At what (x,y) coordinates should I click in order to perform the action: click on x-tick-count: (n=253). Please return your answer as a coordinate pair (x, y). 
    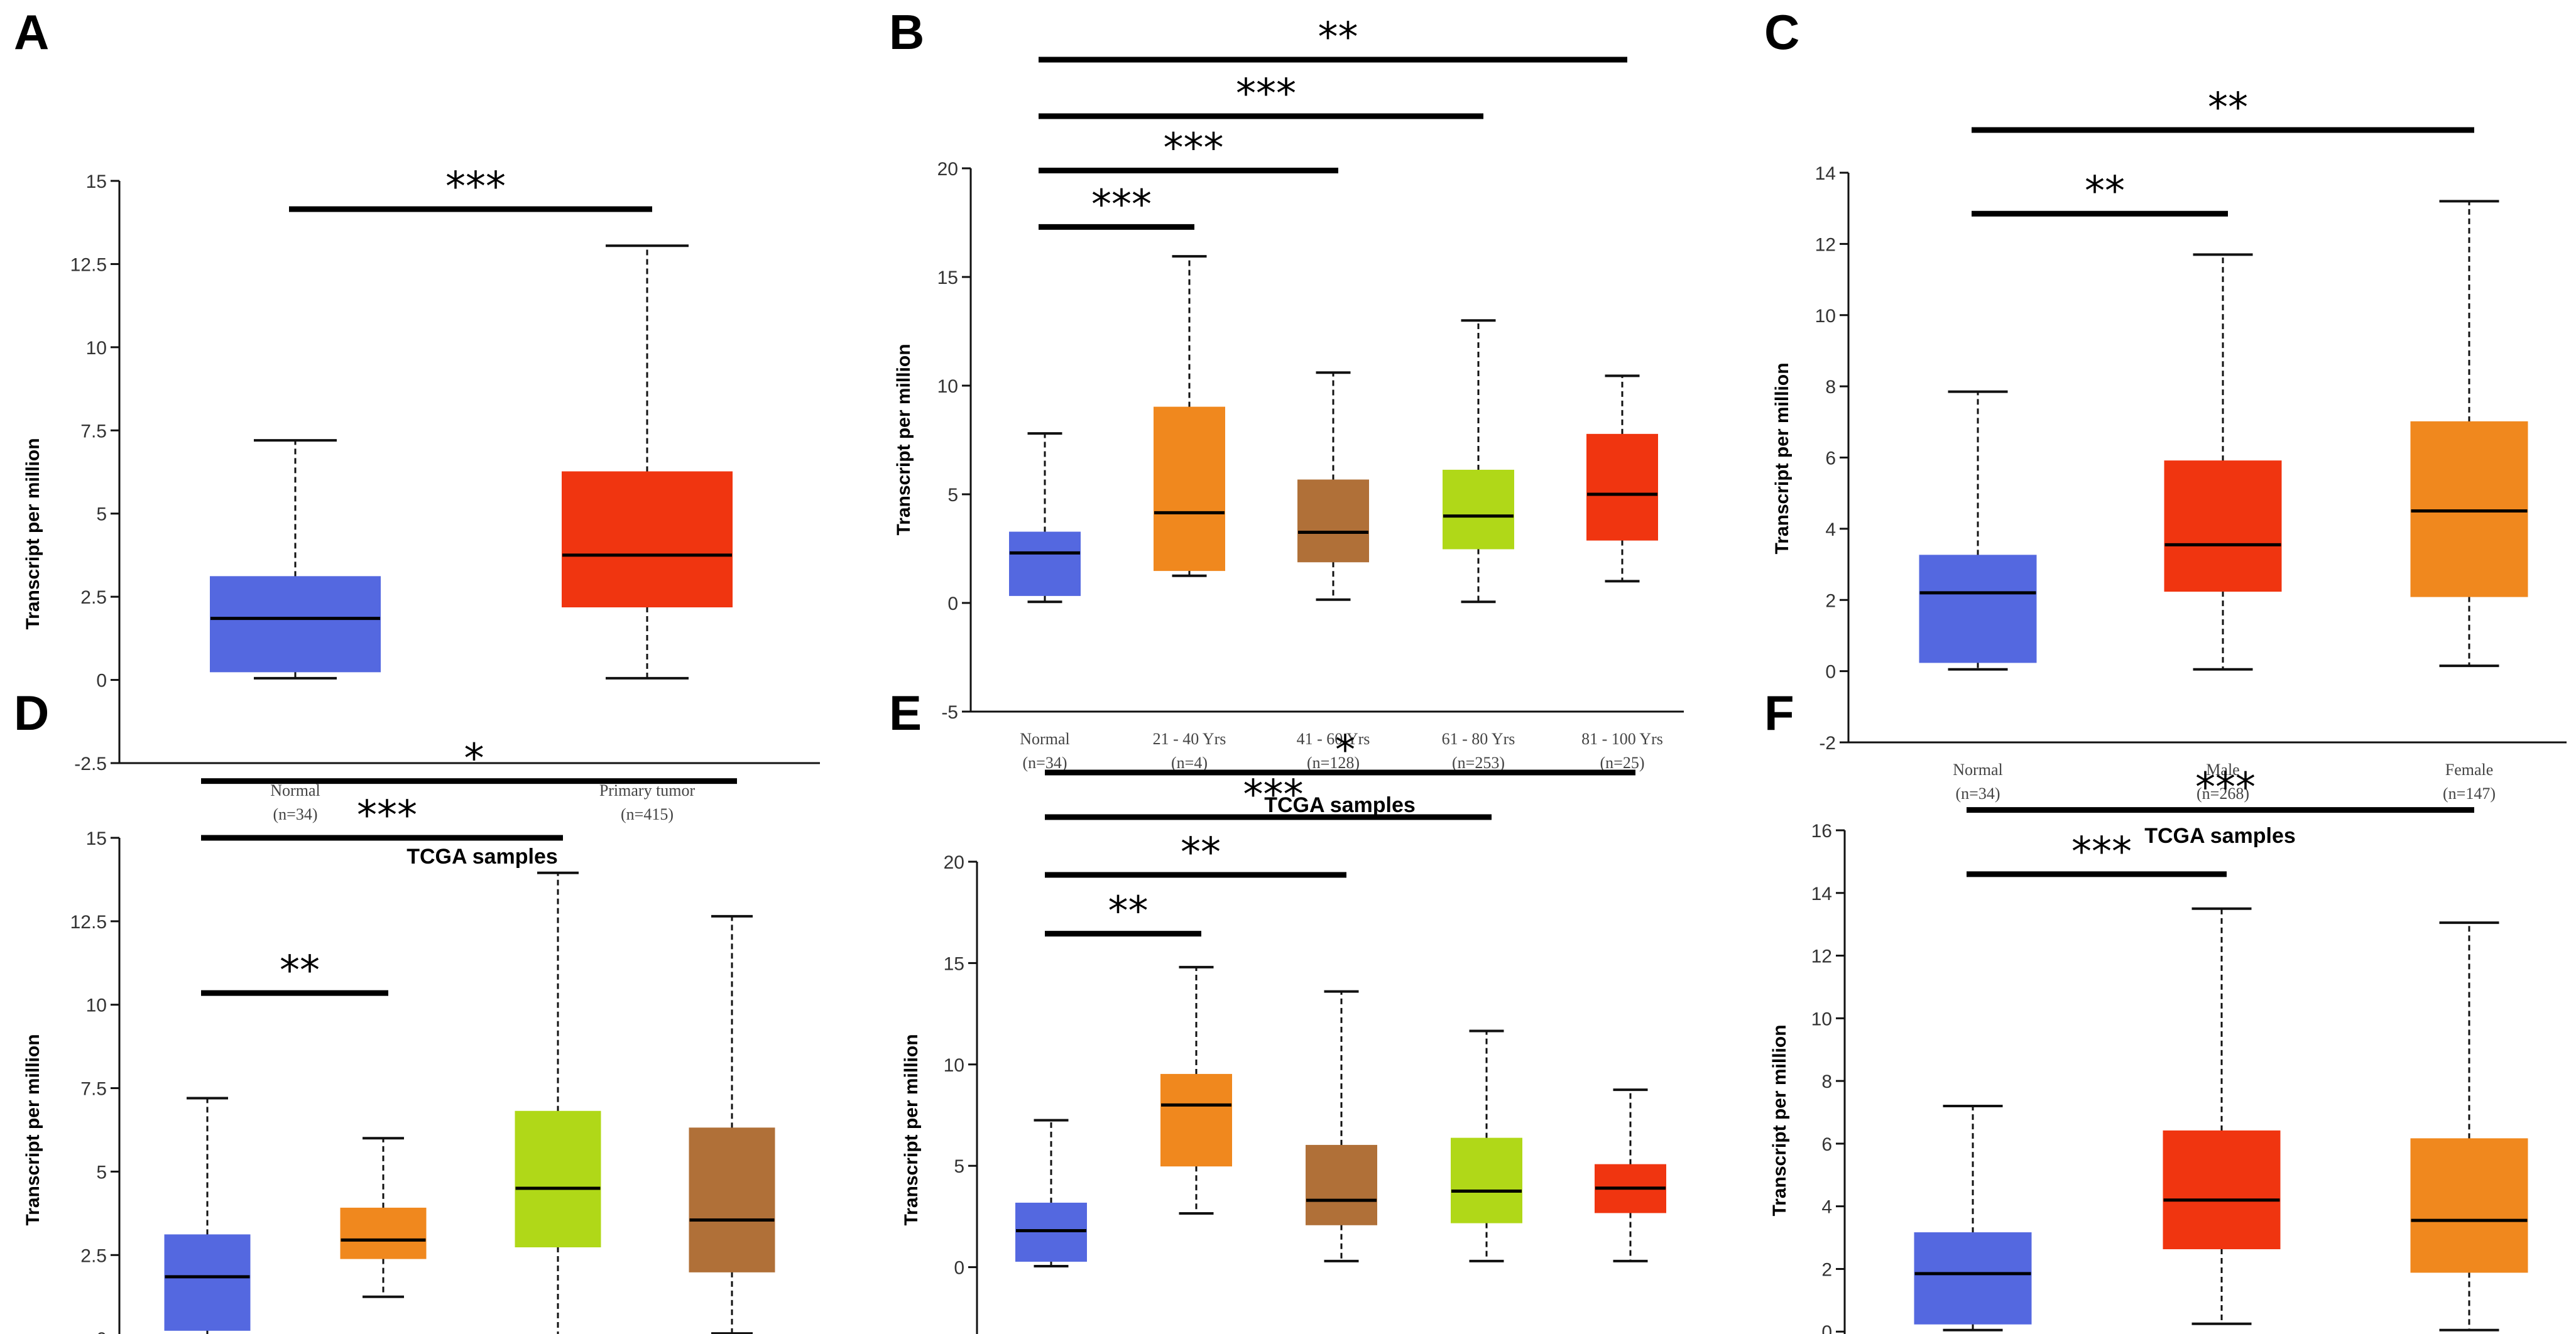
    Looking at the image, I should click on (1478, 763).